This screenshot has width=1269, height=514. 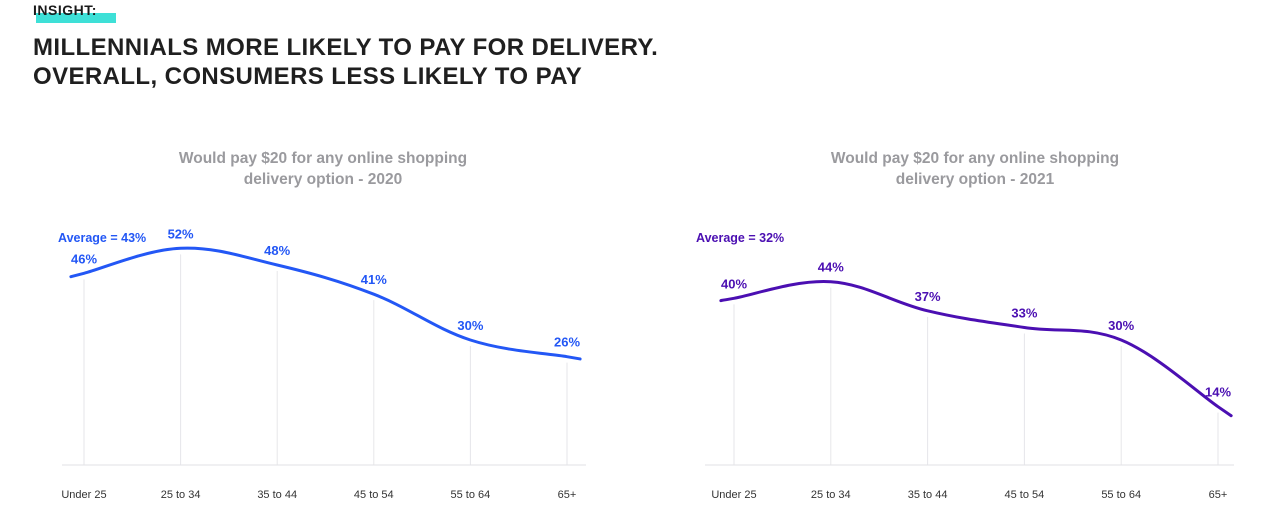 What do you see at coordinates (470, 325) in the screenshot?
I see `data-label-2020-4: 30%` at bounding box center [470, 325].